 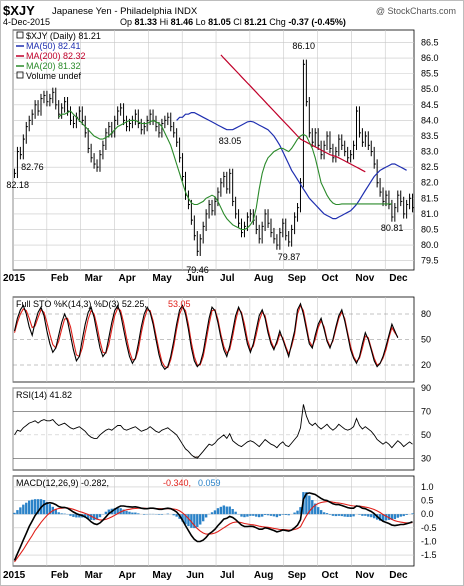 I want to click on price-annotation: 86.10, so click(x=303, y=46).